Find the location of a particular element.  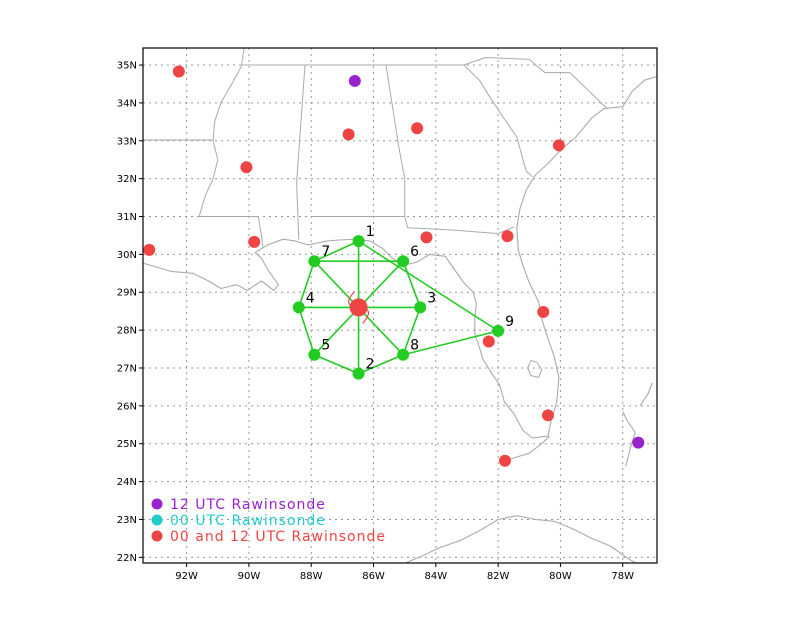

network-node-label: 6 is located at coordinates (414, 252).